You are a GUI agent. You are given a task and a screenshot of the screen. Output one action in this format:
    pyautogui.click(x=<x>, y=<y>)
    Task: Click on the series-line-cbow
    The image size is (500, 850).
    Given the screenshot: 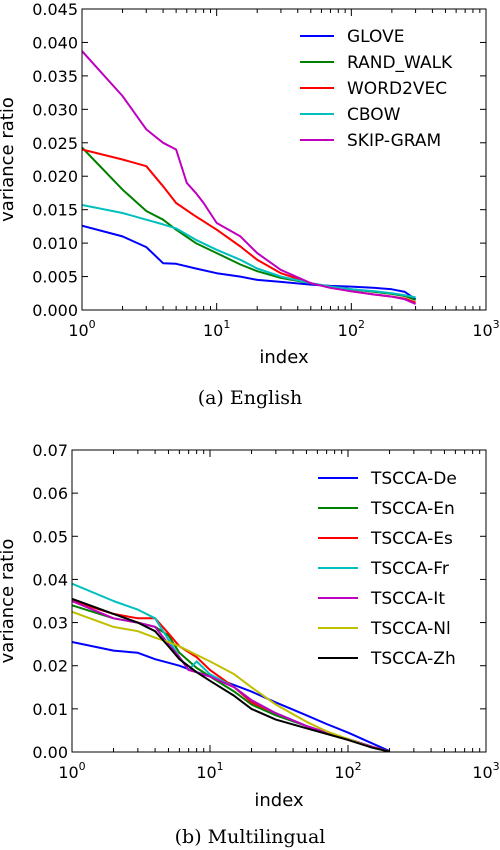 What is the action you would take?
    pyautogui.click(x=249, y=251)
    